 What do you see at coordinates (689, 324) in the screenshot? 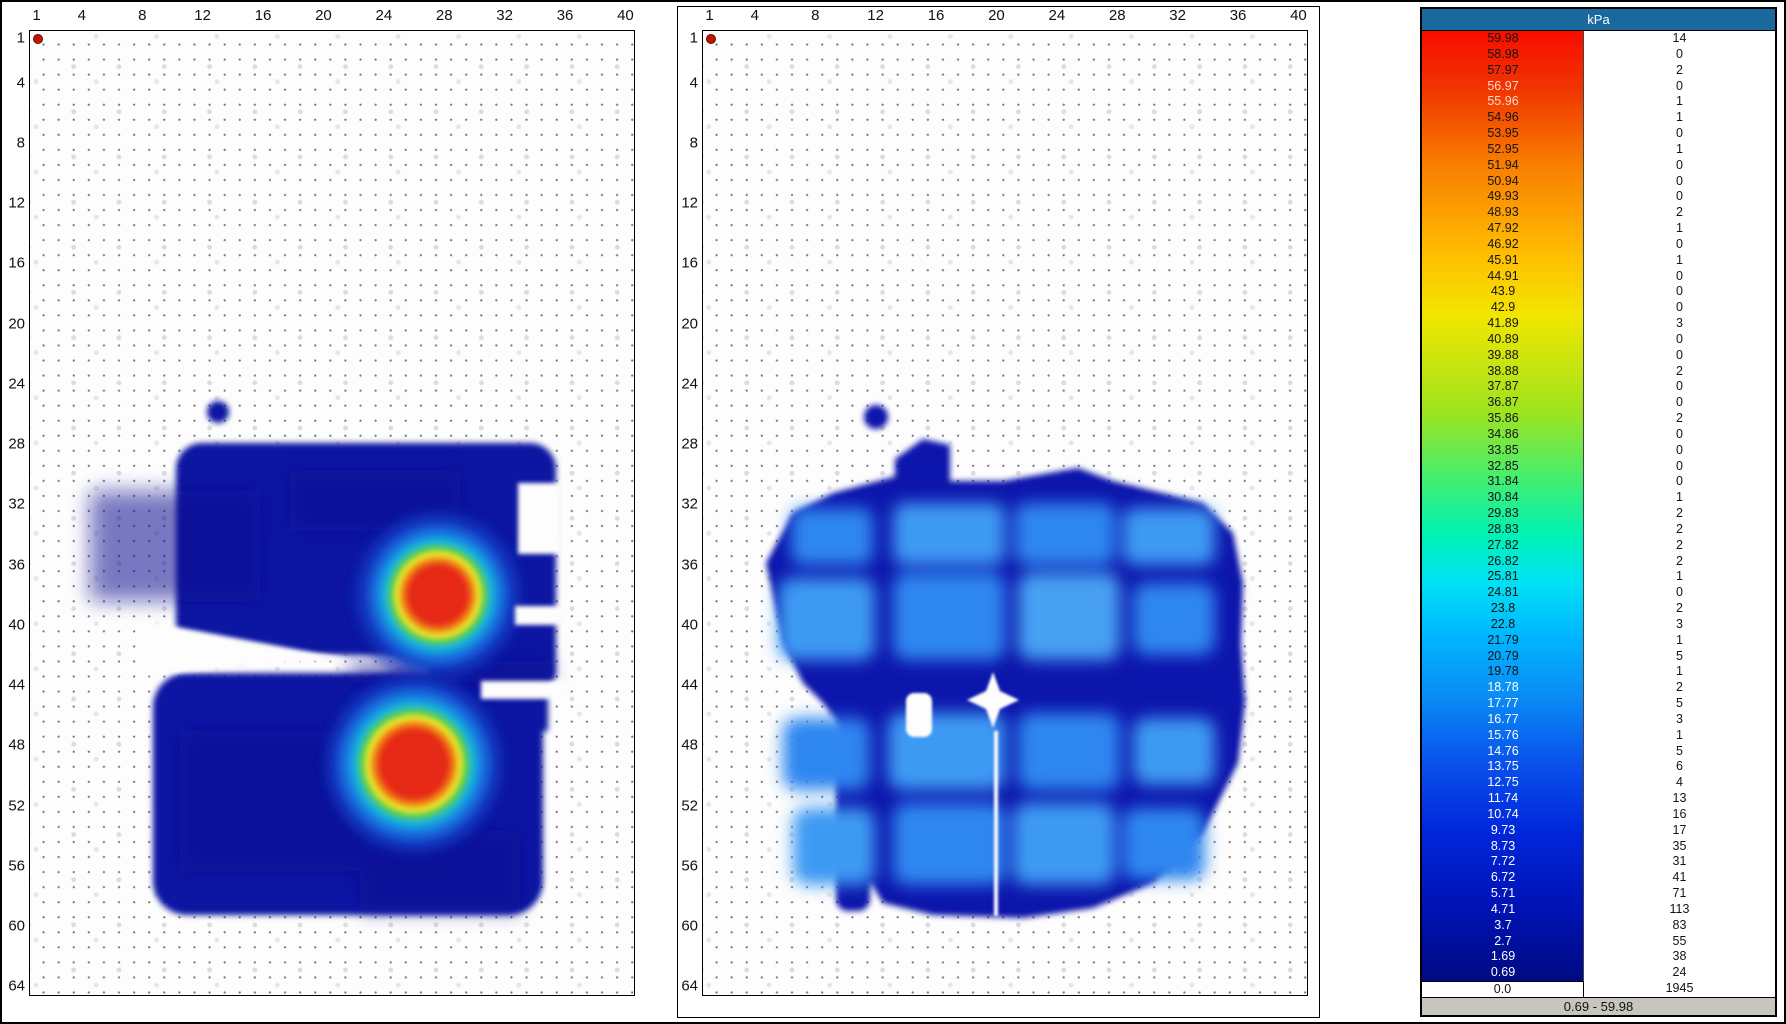
I see `y-tick-label: 20` at bounding box center [689, 324].